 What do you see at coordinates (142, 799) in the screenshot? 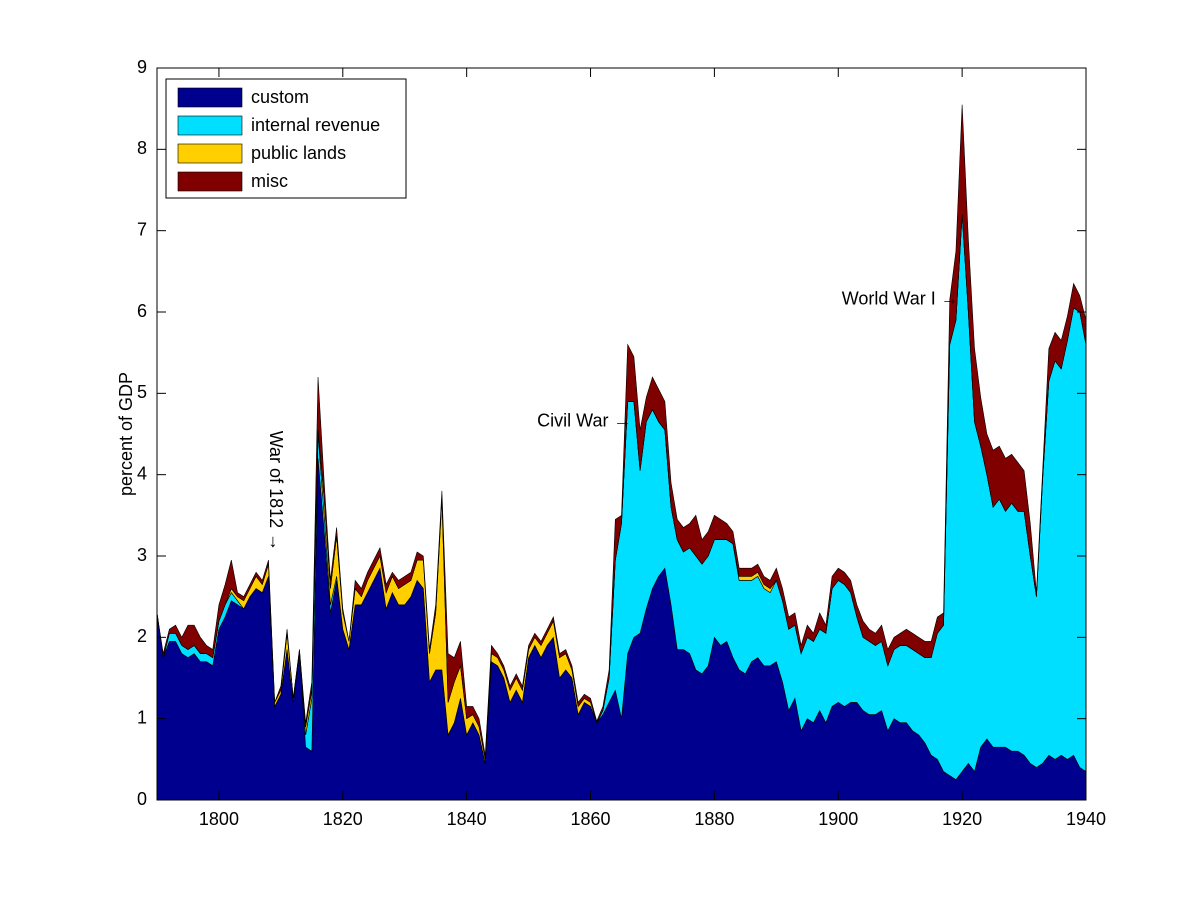
I see `y-tick-label: 0` at bounding box center [142, 799].